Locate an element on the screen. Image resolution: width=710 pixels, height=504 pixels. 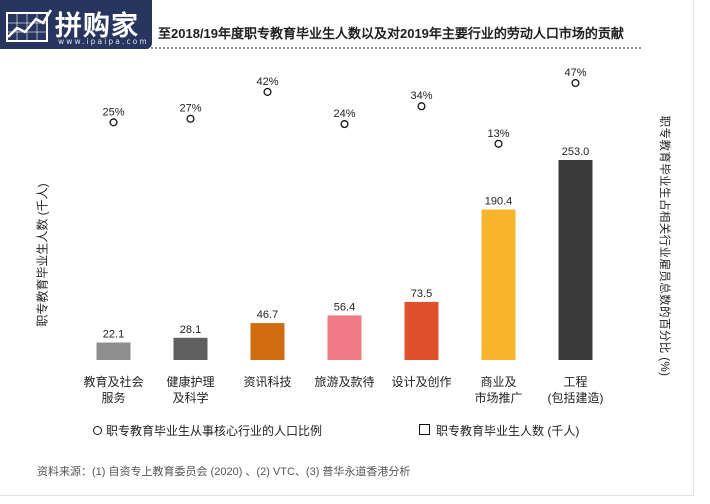
title-divider is located at coordinates (335, 48).